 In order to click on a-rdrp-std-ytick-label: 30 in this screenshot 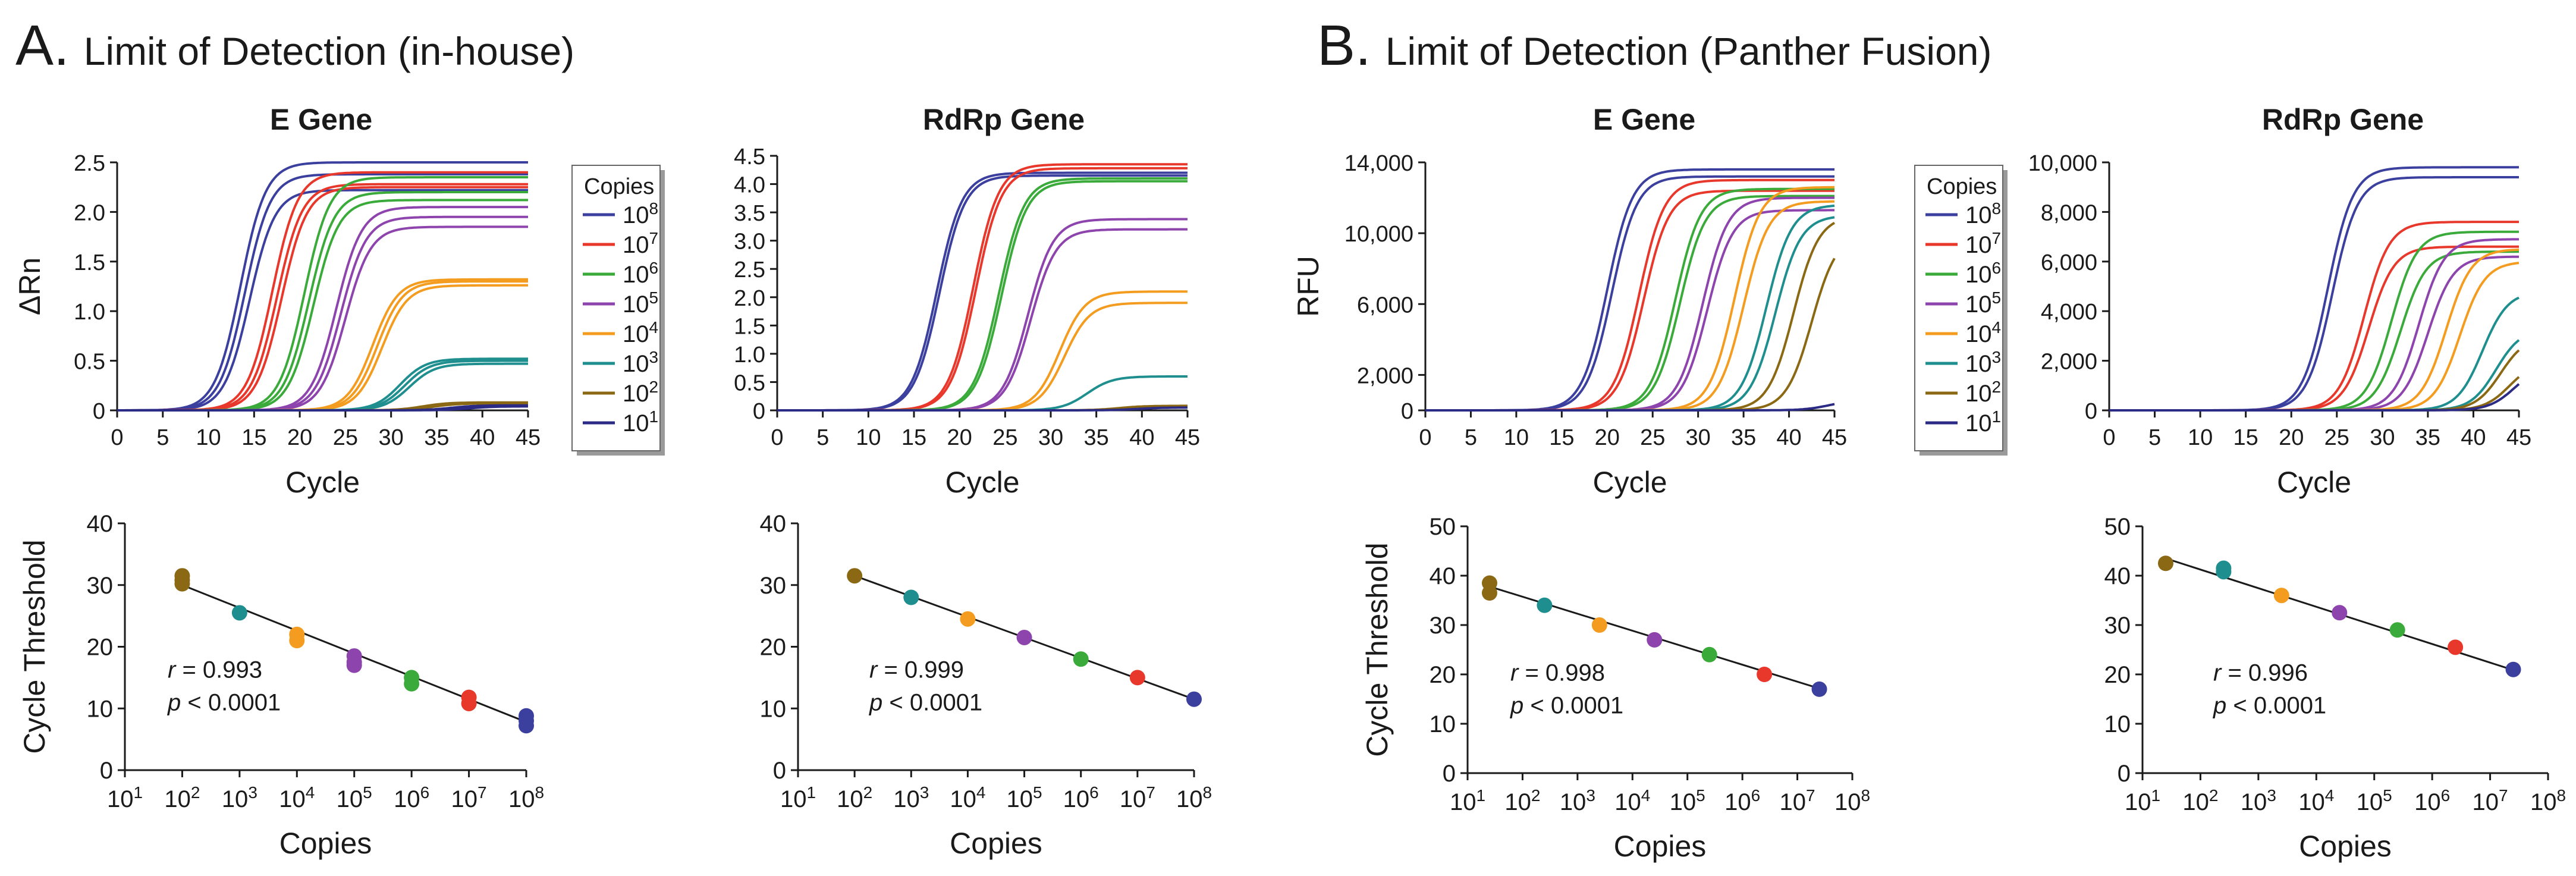, I will do `click(773, 586)`.